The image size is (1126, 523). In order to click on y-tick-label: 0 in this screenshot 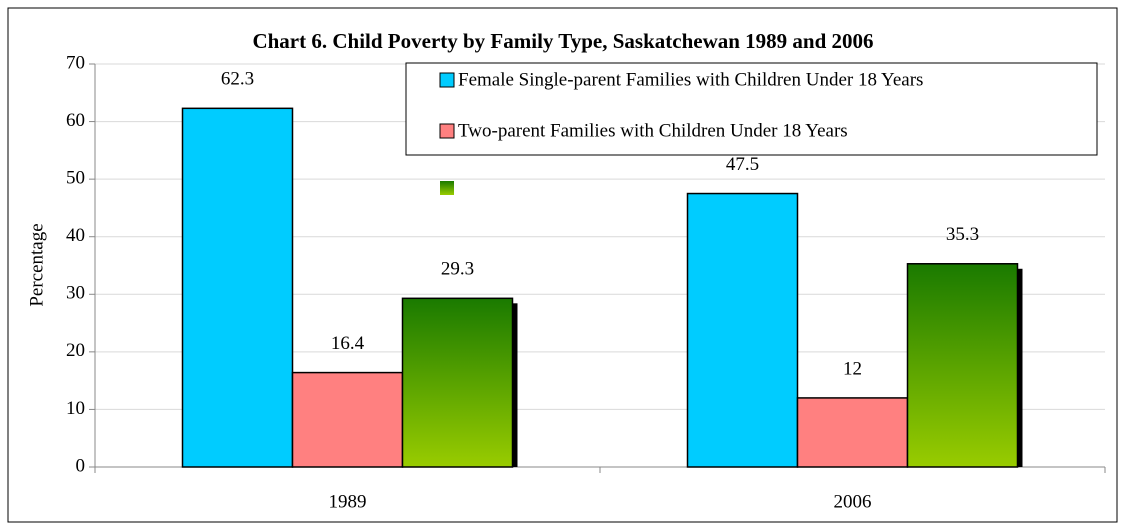, I will do `click(81, 465)`.